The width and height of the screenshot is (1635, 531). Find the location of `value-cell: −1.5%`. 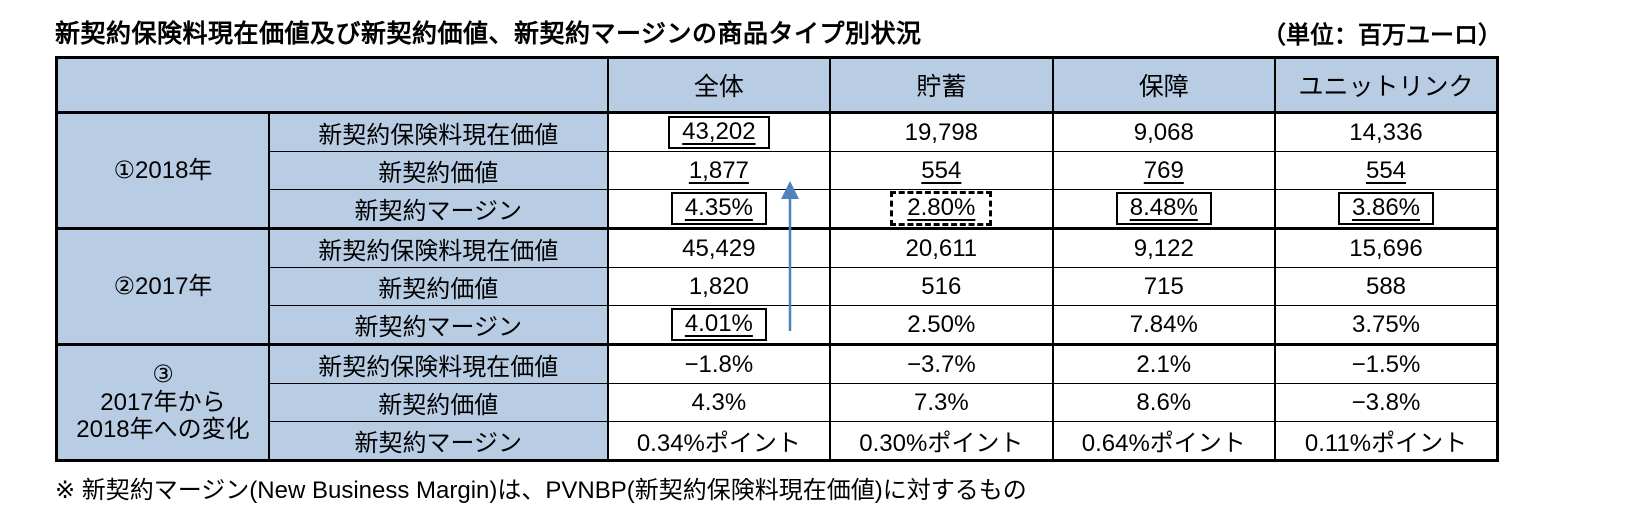

value-cell: −1.5% is located at coordinates (1386, 363).